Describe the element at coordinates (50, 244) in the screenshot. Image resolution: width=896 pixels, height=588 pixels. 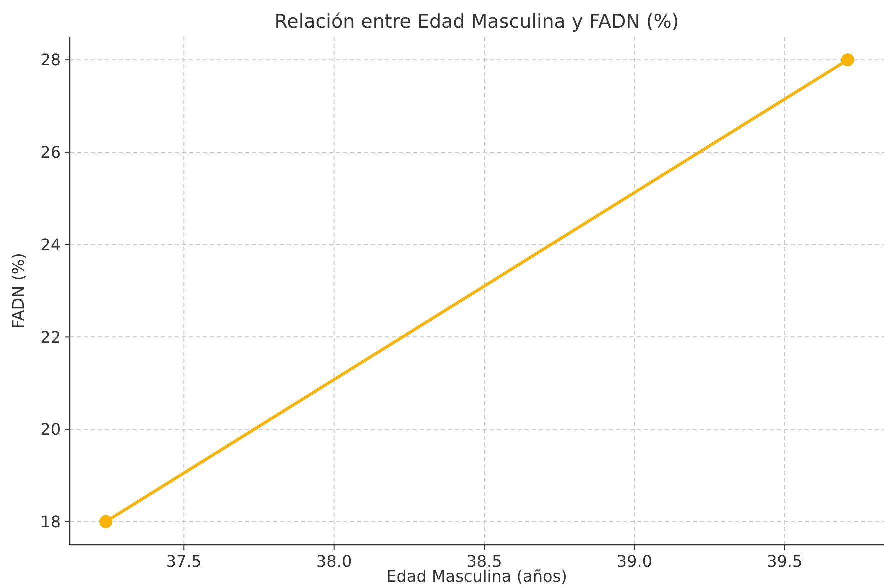
I see `y-tick-label: 24` at that location.